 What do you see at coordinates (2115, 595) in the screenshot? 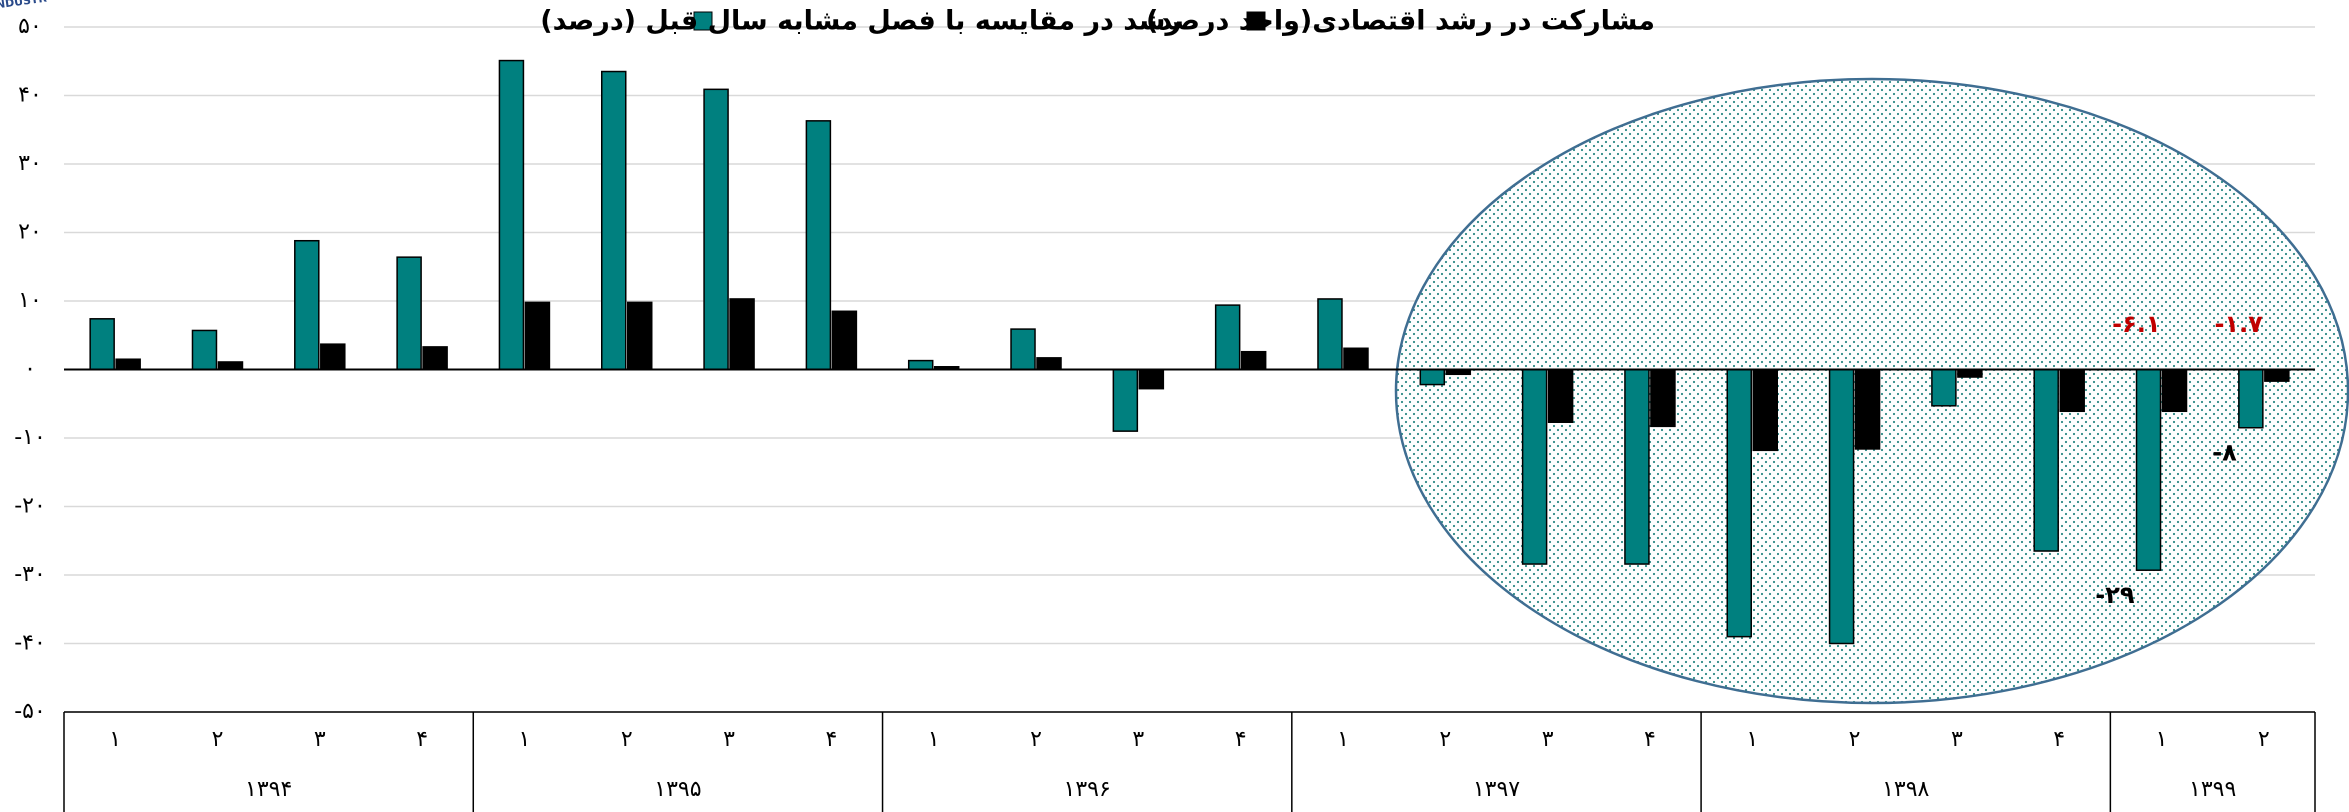
I see `data-label: -۲۹` at bounding box center [2115, 595].